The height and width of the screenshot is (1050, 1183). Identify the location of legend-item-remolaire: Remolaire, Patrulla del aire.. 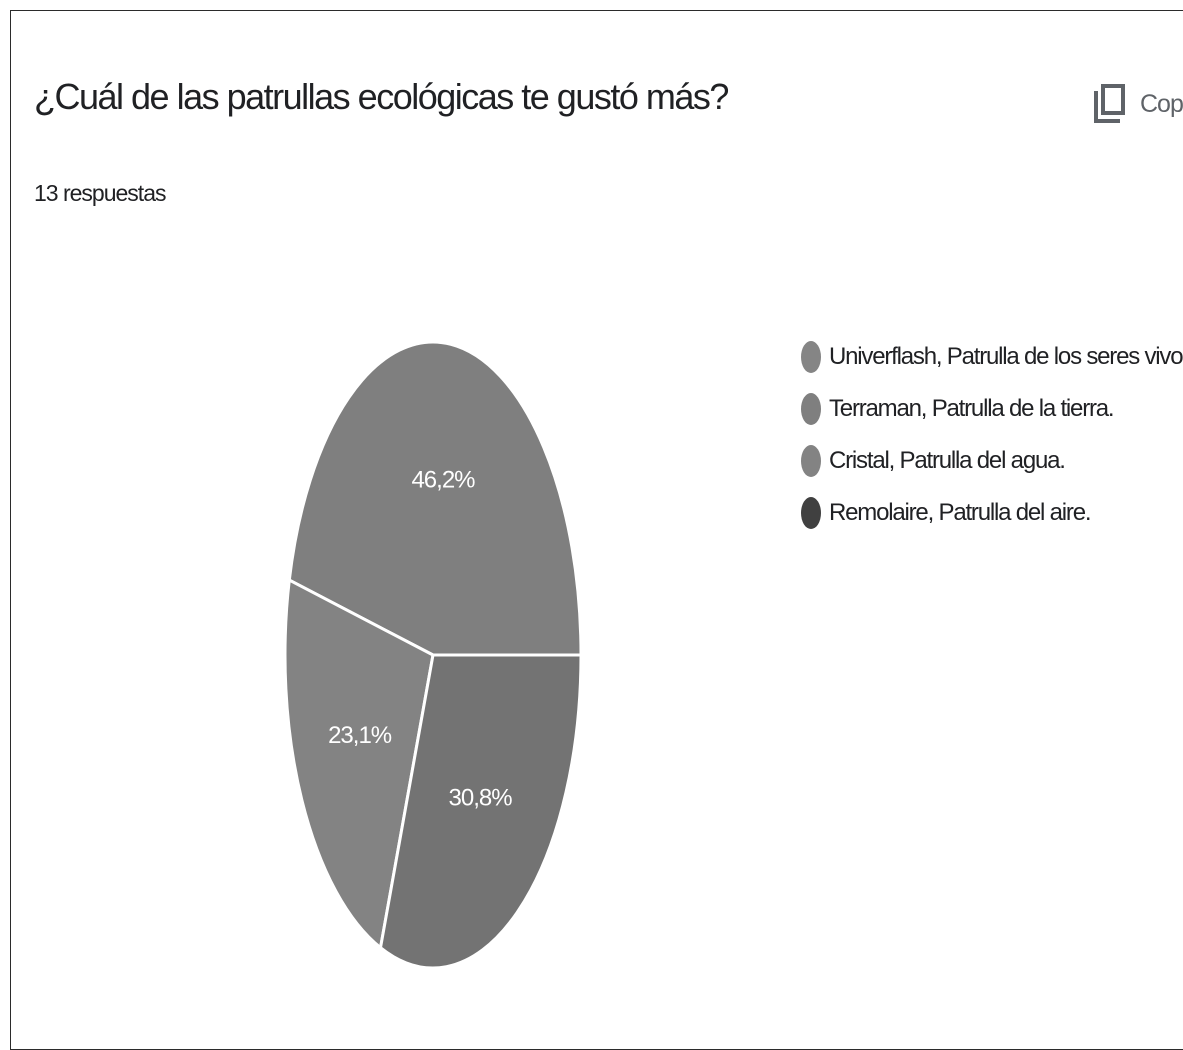
(992, 513).